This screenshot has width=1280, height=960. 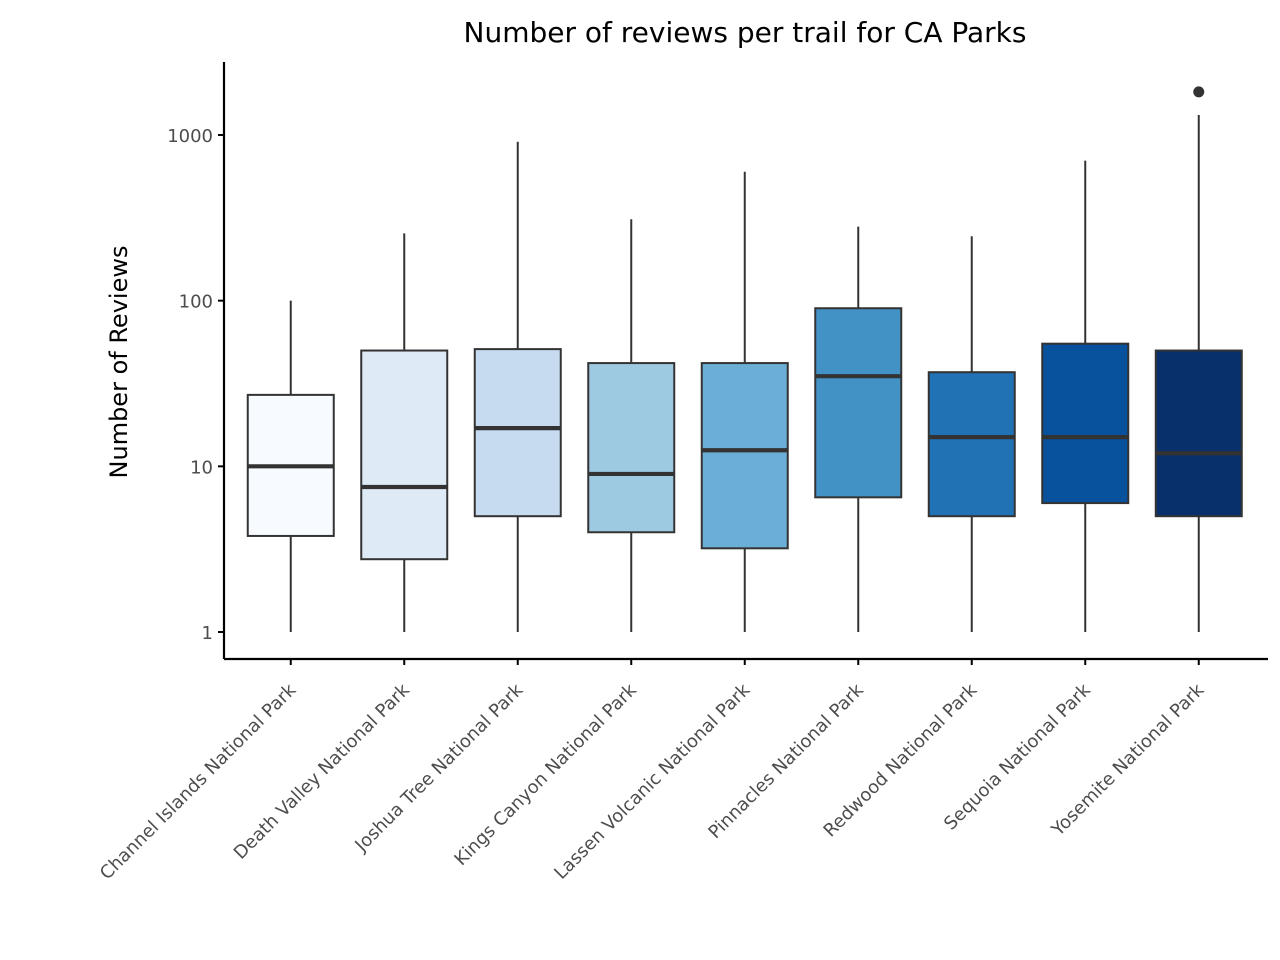 What do you see at coordinates (190, 136) in the screenshot?
I see `y-tick-label: 1000` at bounding box center [190, 136].